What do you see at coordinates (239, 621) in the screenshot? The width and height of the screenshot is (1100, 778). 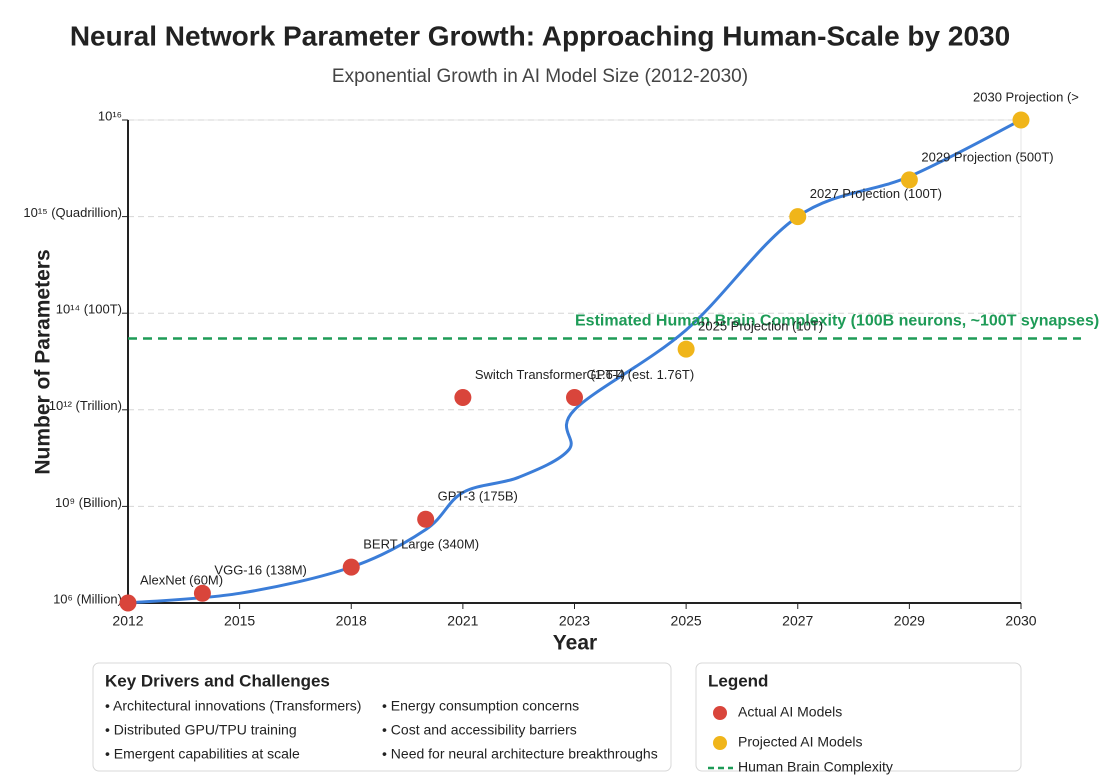 I see `x-tick-label: 2015` at bounding box center [239, 621].